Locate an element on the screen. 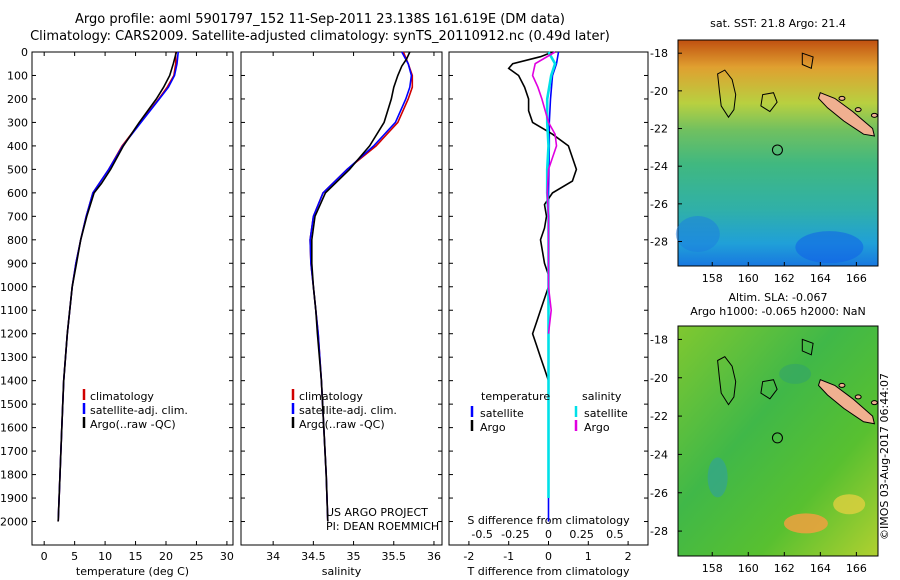 Image resolution: width=900 pixels, height=580 pixels. depth-tick-label: 1800 is located at coordinates (14, 475).